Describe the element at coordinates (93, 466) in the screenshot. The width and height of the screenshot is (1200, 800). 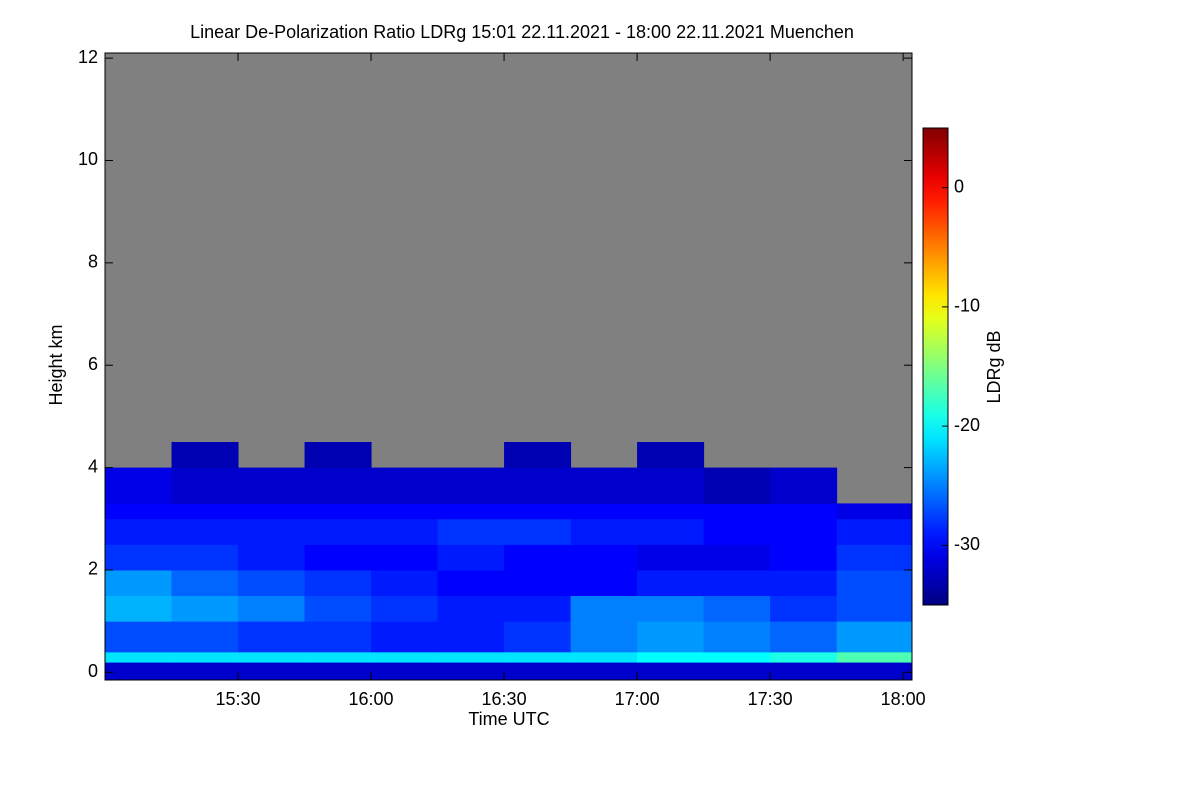
I see `y-tick-label: 4` at that location.